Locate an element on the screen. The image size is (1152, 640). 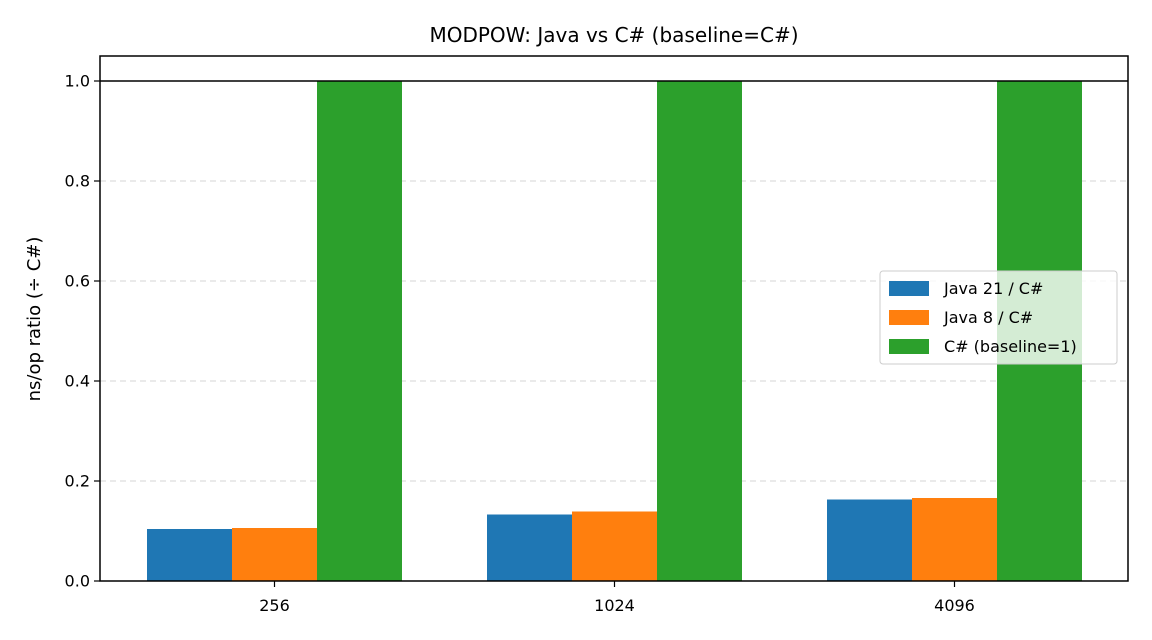
y-tick-label: 0.4 is located at coordinates (77, 381).